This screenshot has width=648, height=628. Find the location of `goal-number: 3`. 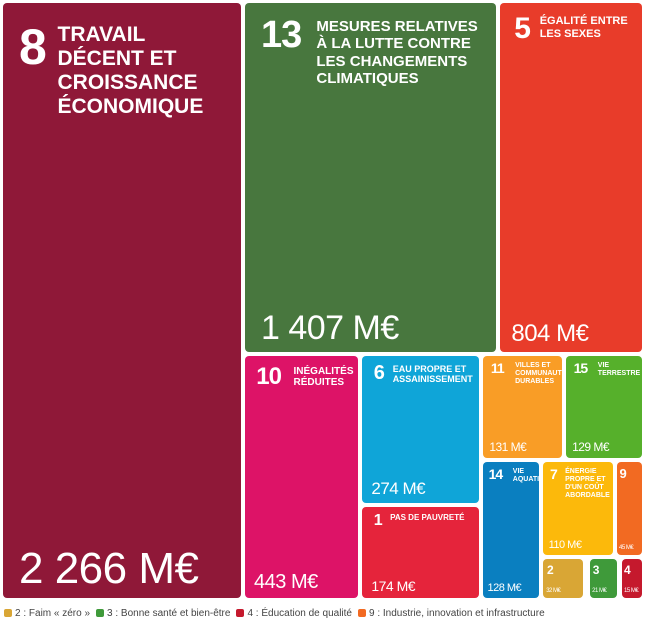

goal-number: 3 is located at coordinates (596, 570).